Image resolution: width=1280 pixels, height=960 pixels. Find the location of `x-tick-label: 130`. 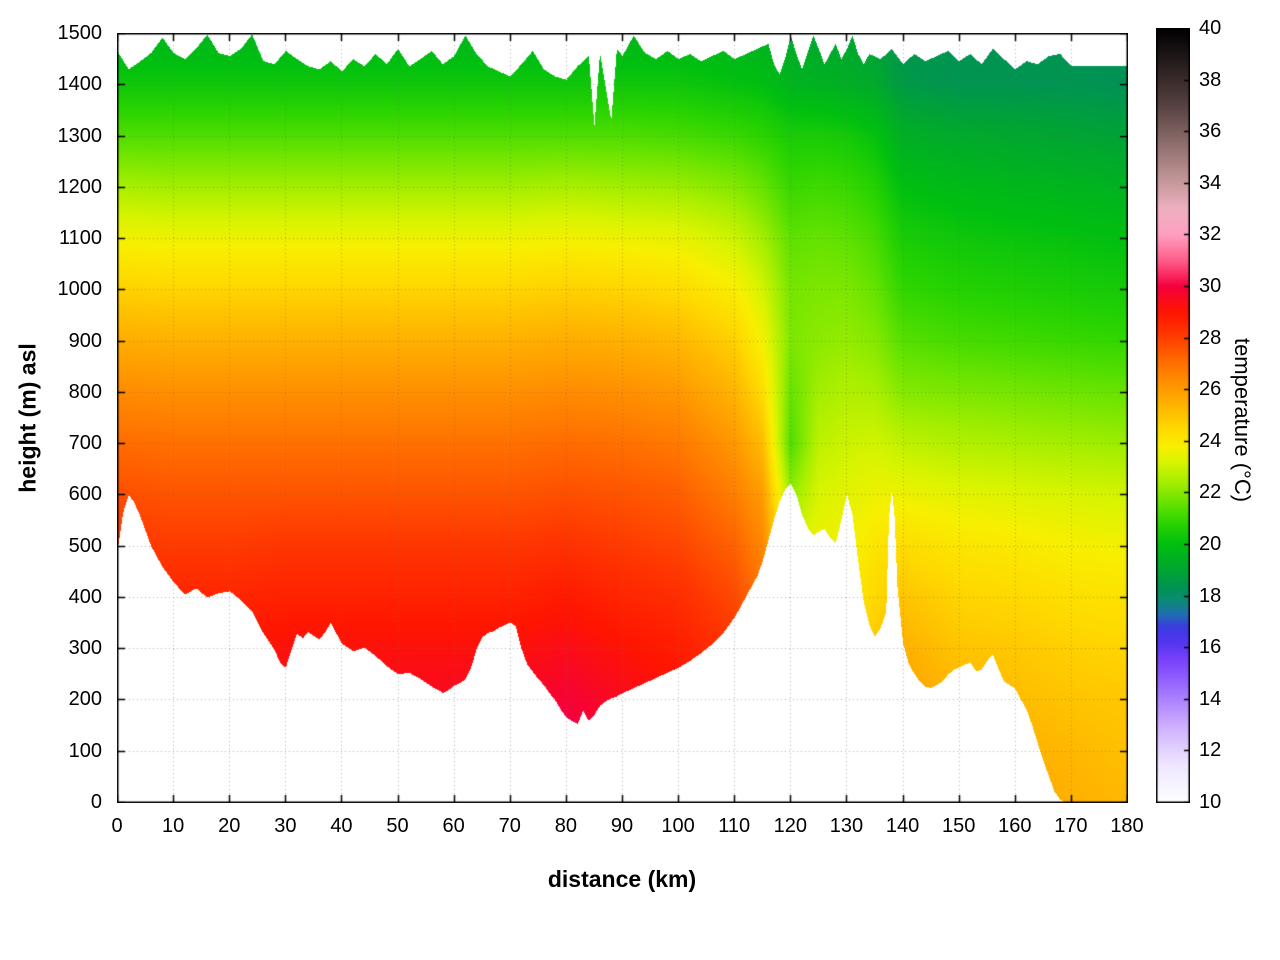

x-tick-label: 130 is located at coordinates (846, 826).